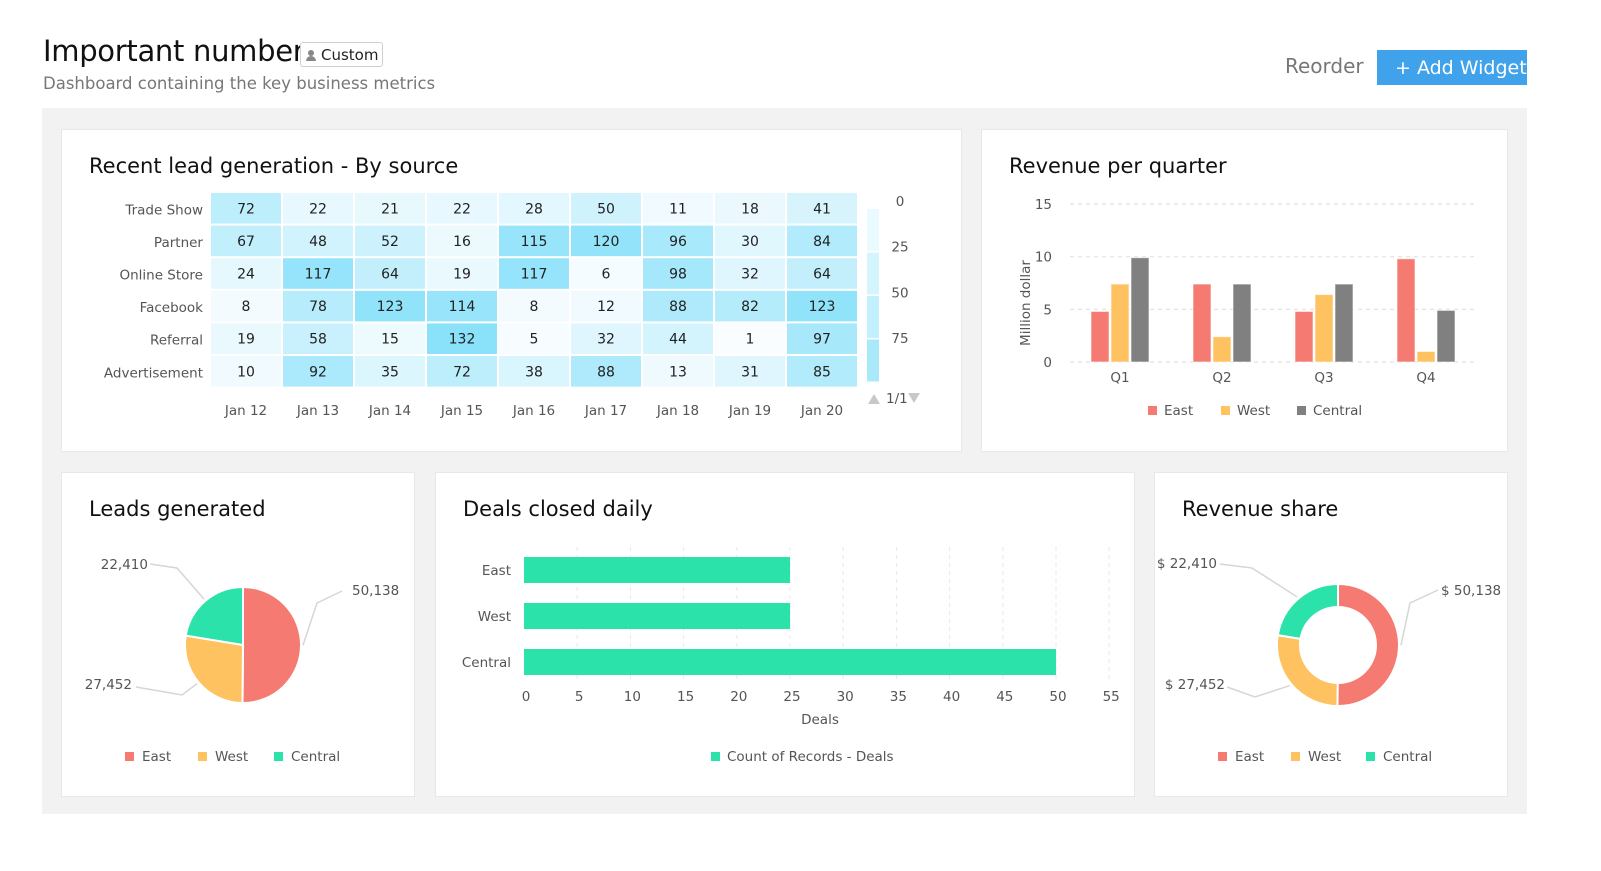 The height and width of the screenshot is (871, 1601). What do you see at coordinates (1323, 378) in the screenshot?
I see `x-tick-label: Q3` at bounding box center [1323, 378].